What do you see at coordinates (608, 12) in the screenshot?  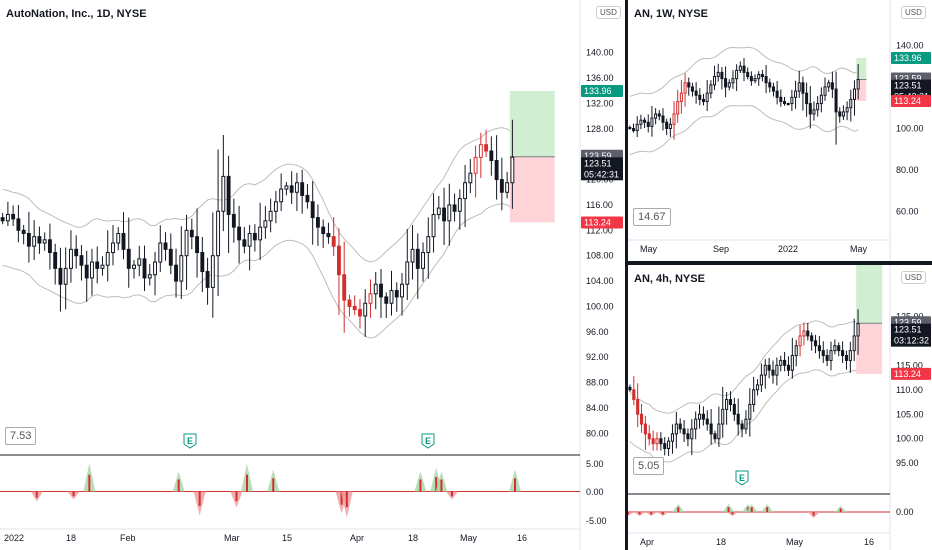 I see `main-currency-label: USD` at bounding box center [608, 12].